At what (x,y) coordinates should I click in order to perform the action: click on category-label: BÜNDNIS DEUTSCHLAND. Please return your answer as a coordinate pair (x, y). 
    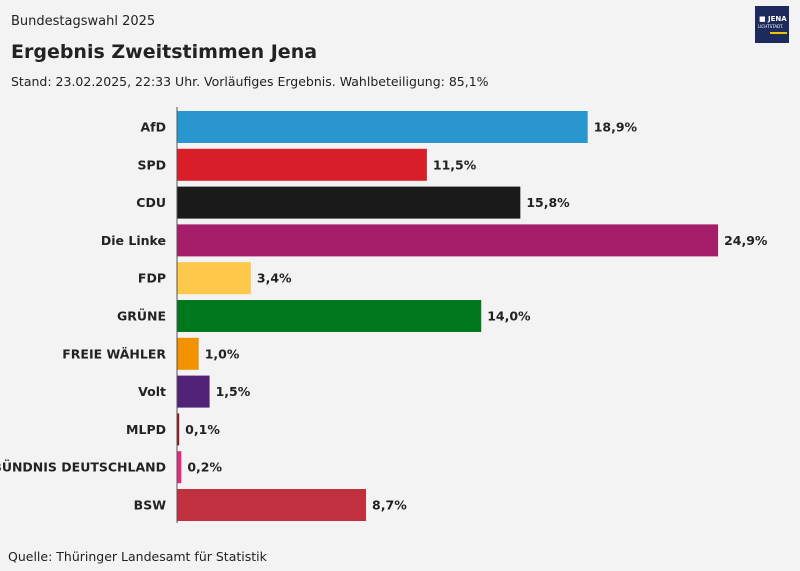
    Looking at the image, I should click on (83, 467).